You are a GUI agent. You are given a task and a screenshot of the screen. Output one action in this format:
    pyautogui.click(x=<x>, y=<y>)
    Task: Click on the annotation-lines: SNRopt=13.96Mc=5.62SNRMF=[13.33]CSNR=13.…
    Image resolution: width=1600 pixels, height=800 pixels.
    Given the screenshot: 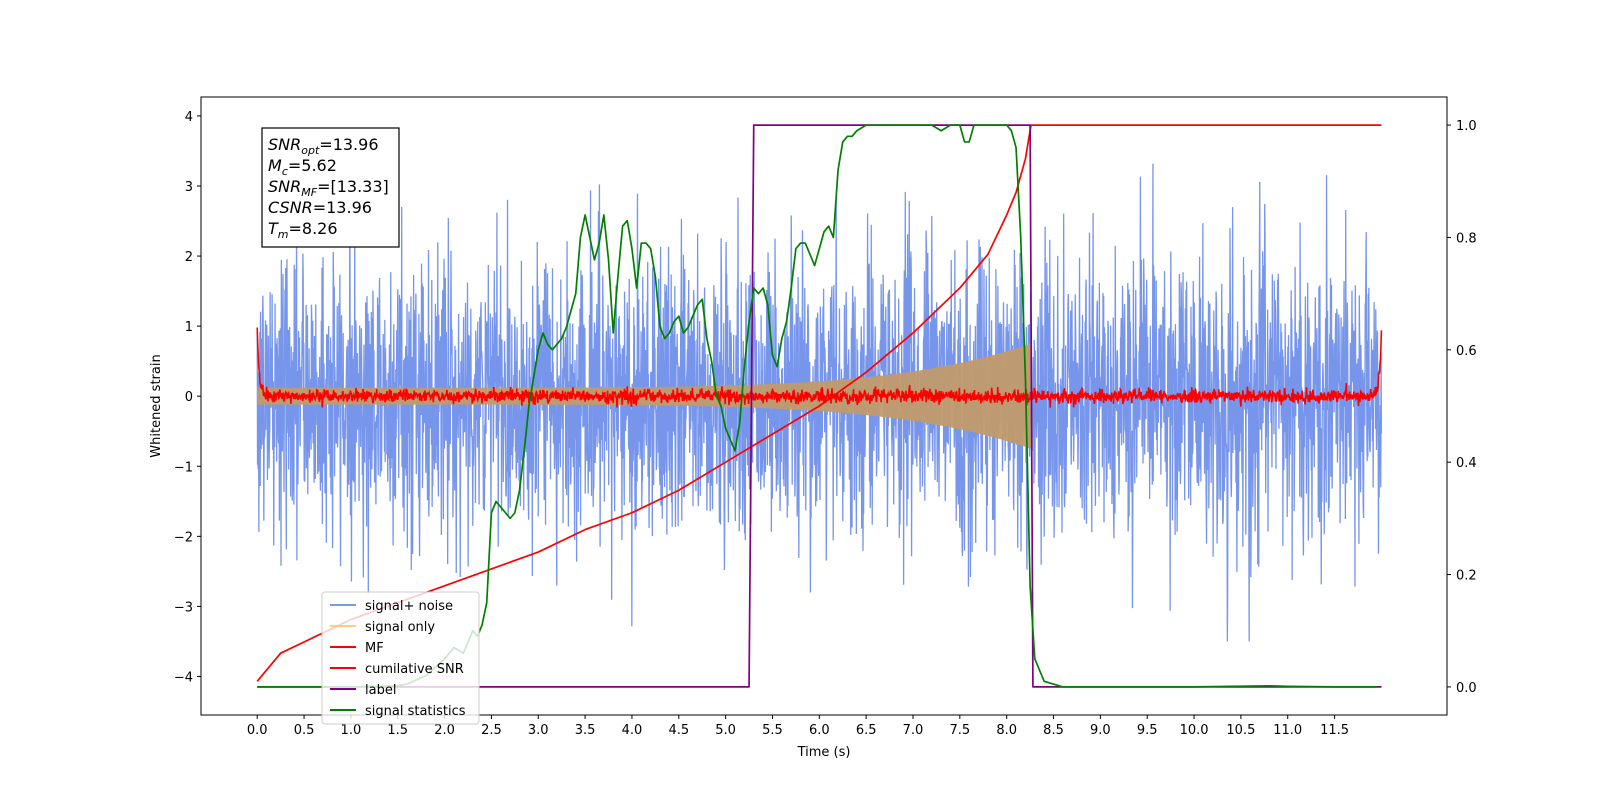 What is the action you would take?
    pyautogui.click(x=328, y=188)
    